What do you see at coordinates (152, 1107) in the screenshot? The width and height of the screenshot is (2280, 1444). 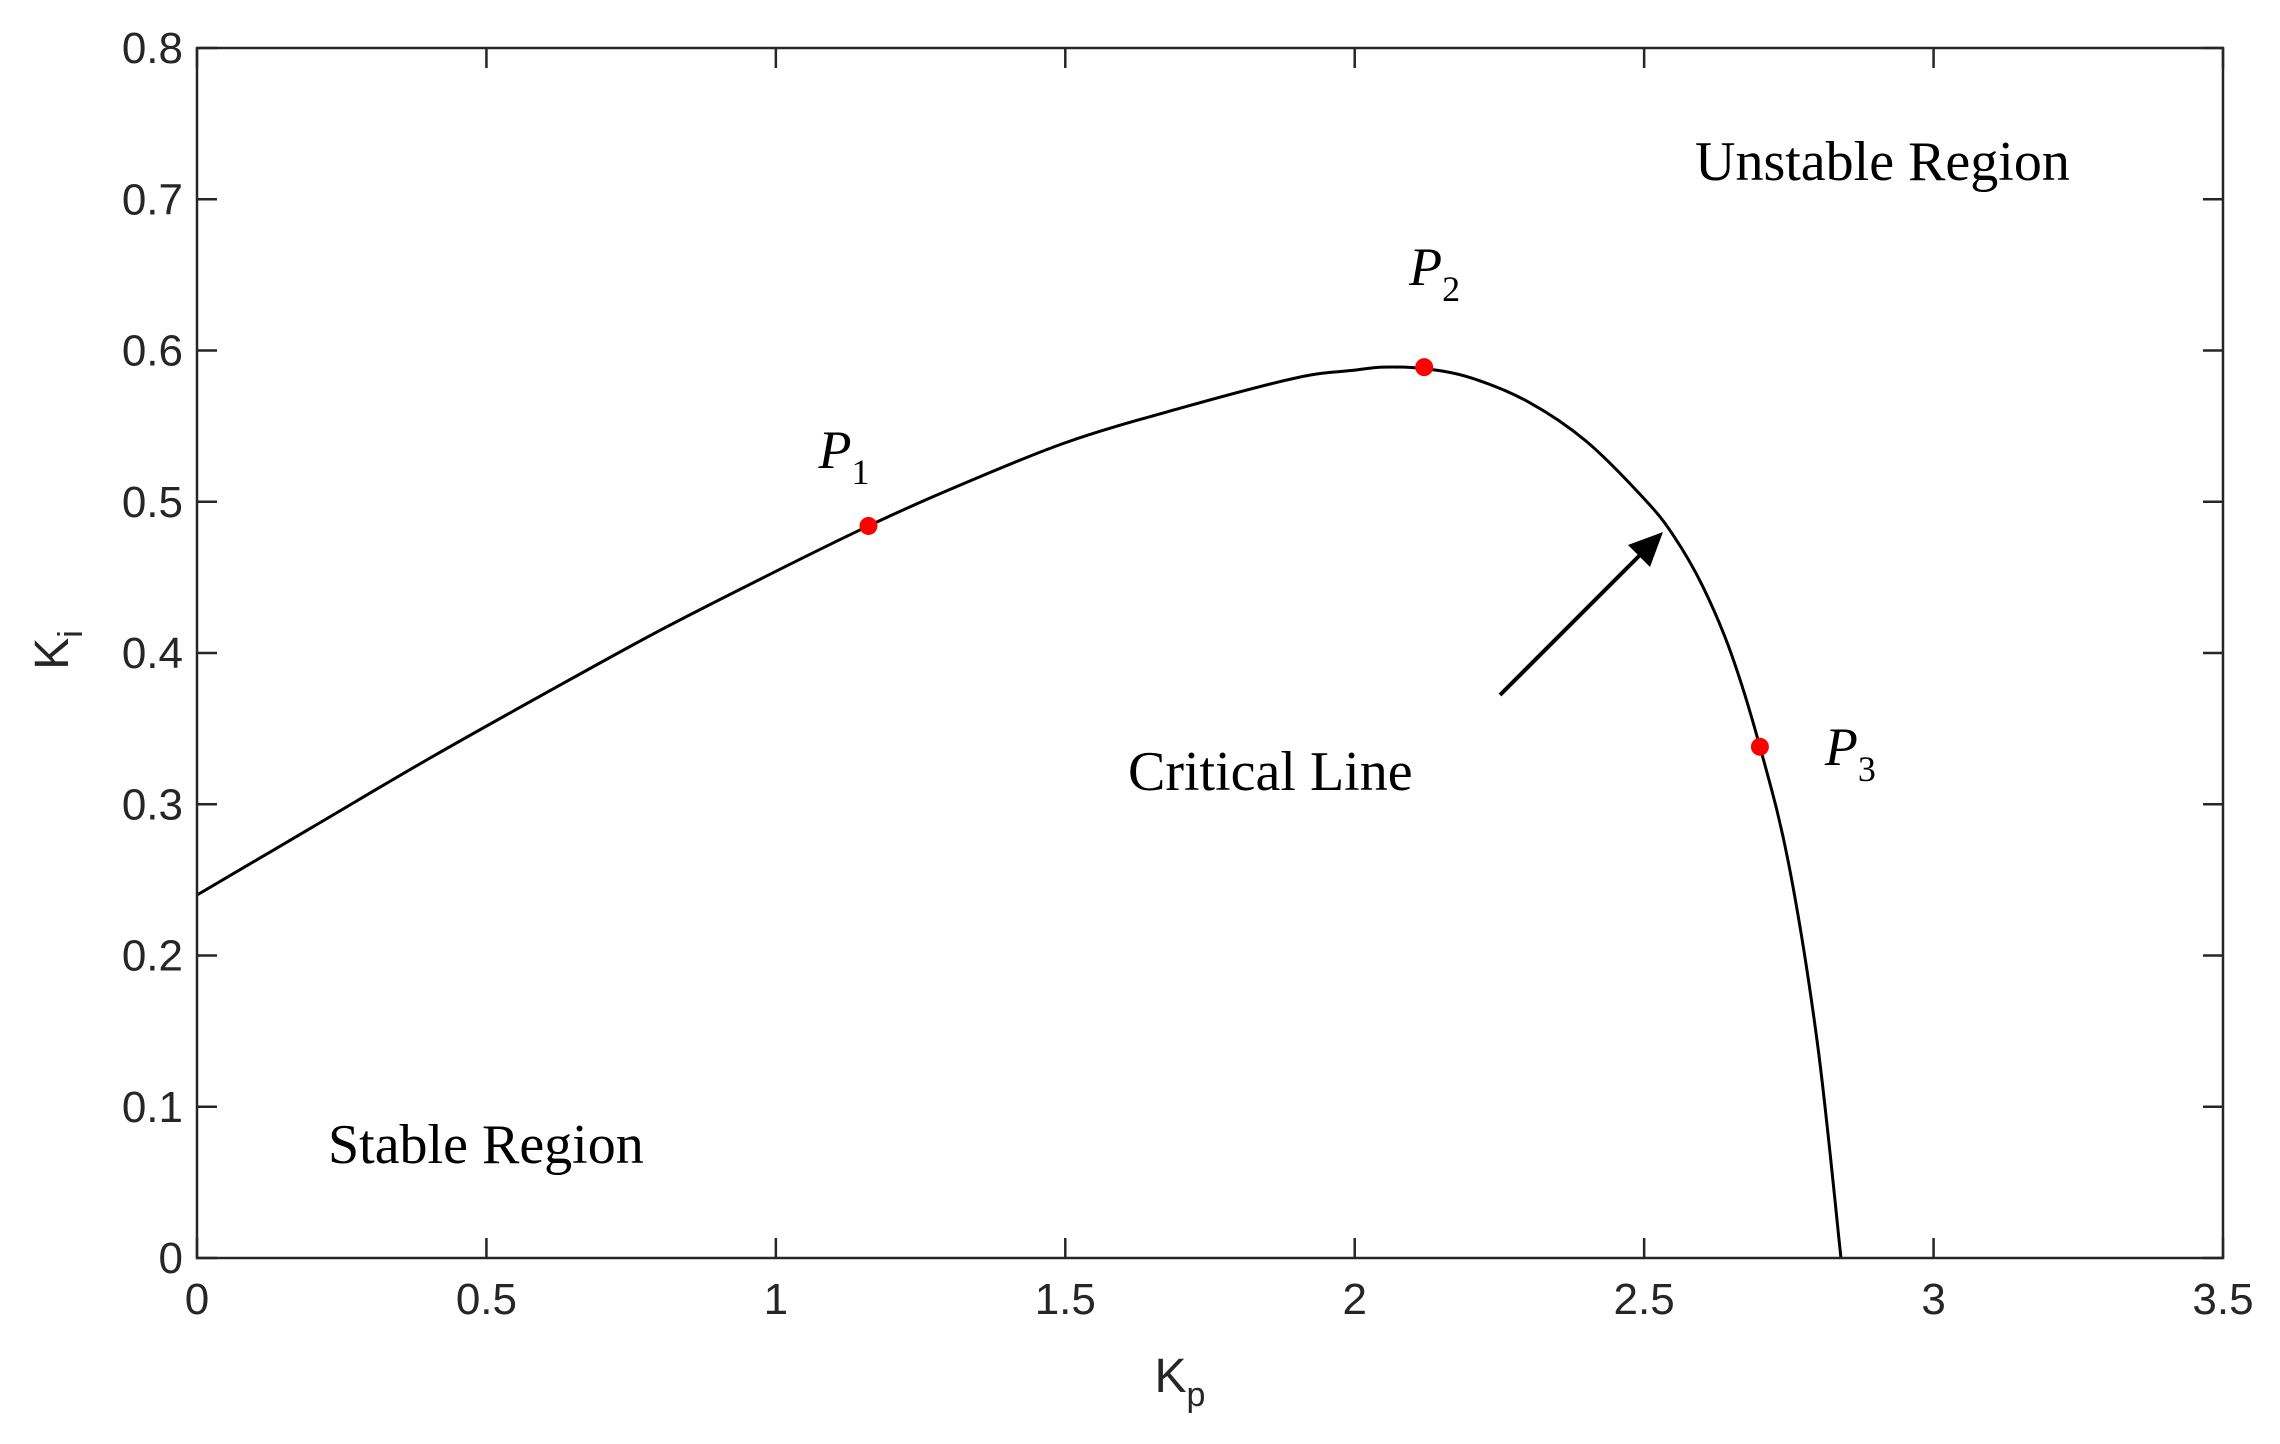 I see `y-tick-label: 0.1` at bounding box center [152, 1107].